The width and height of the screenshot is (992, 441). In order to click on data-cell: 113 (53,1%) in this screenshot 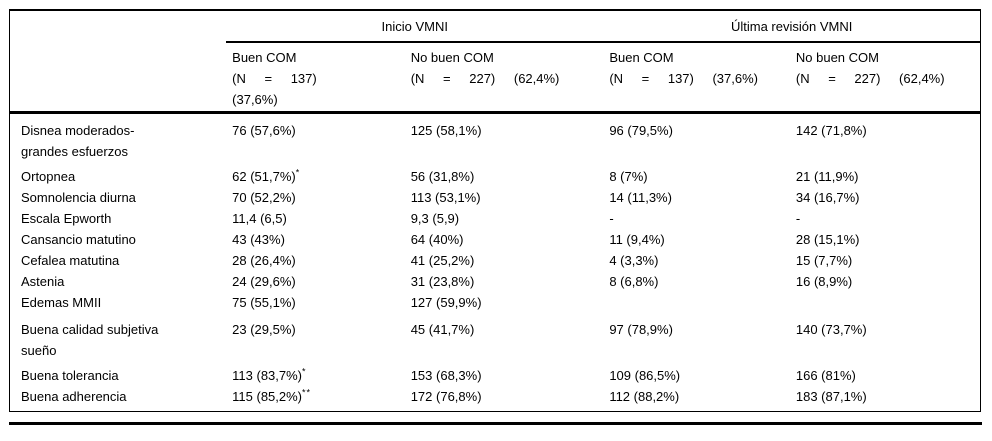, I will do `click(504, 197)`.